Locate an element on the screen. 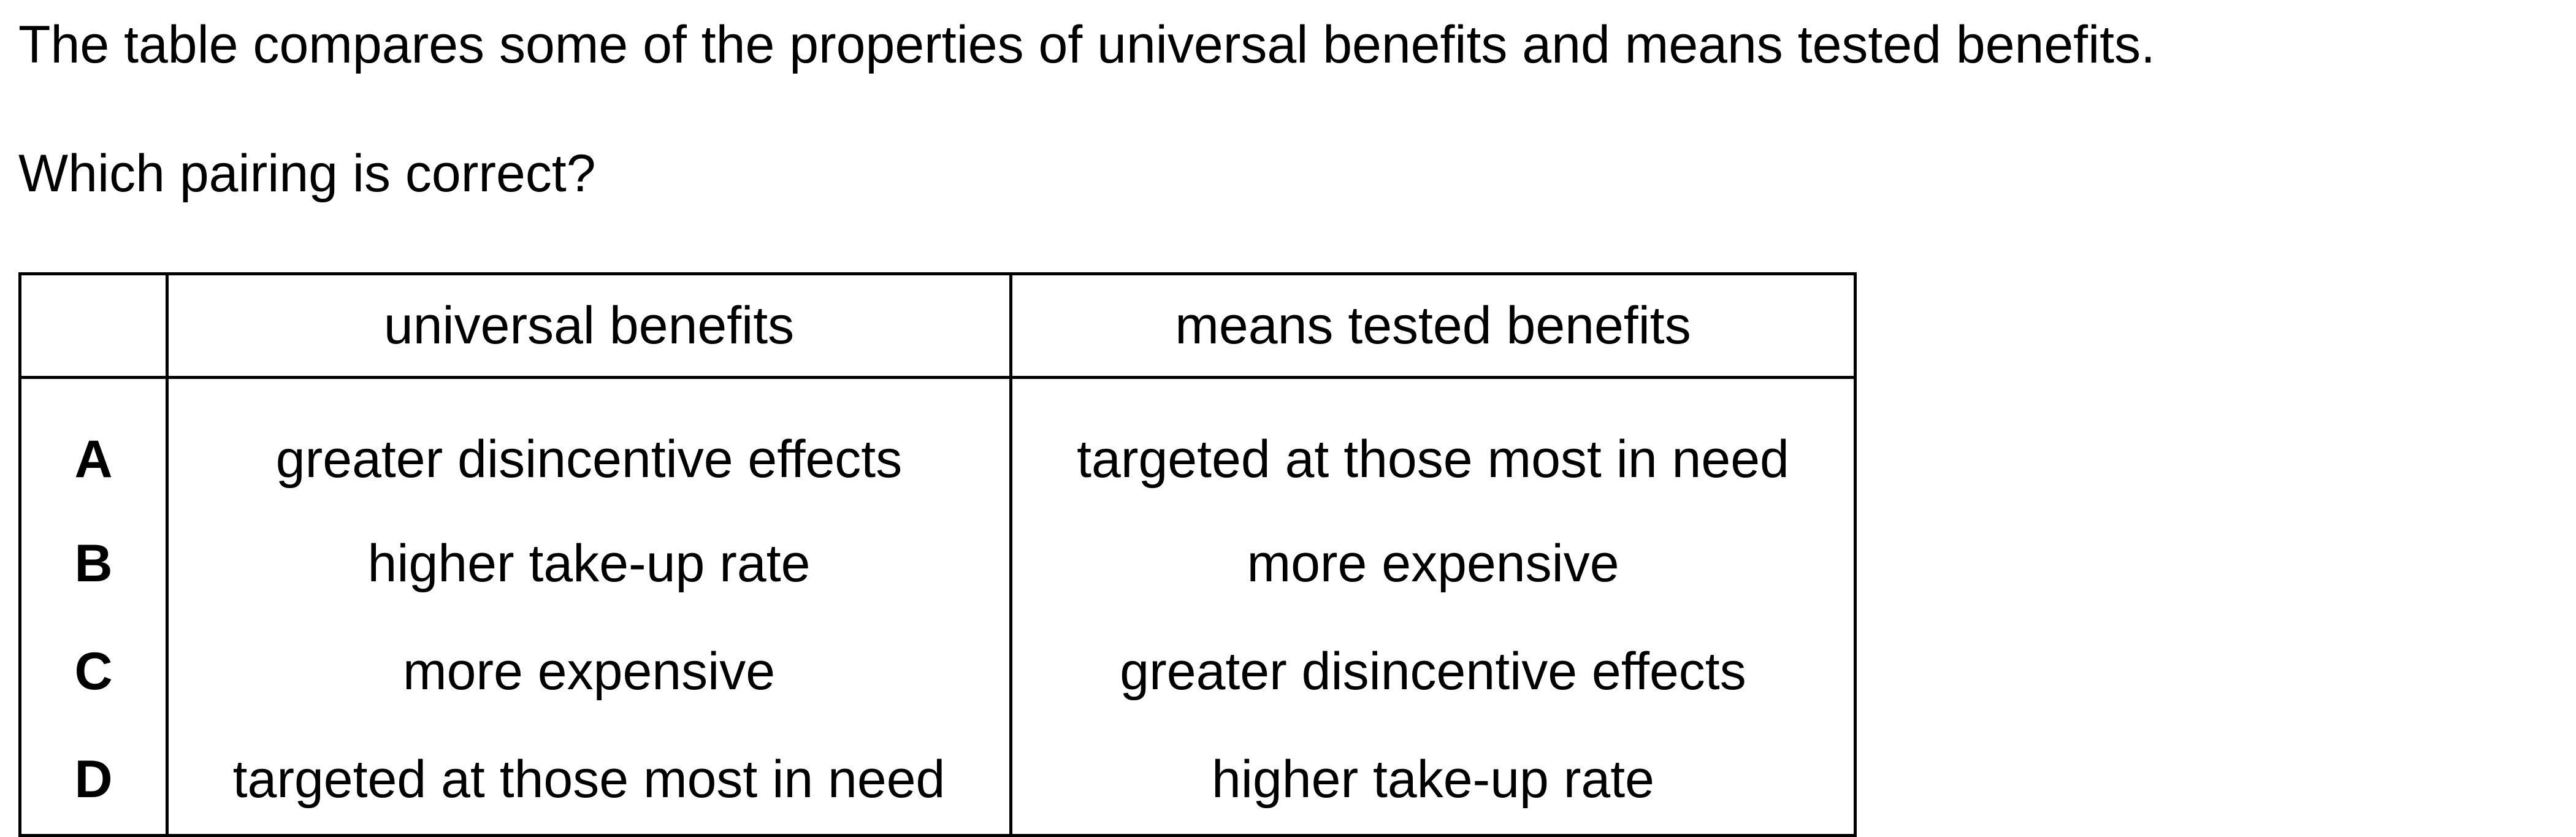 The image size is (2576, 837). means-tested-cell: targeted at those most in need is located at coordinates (1433, 444).